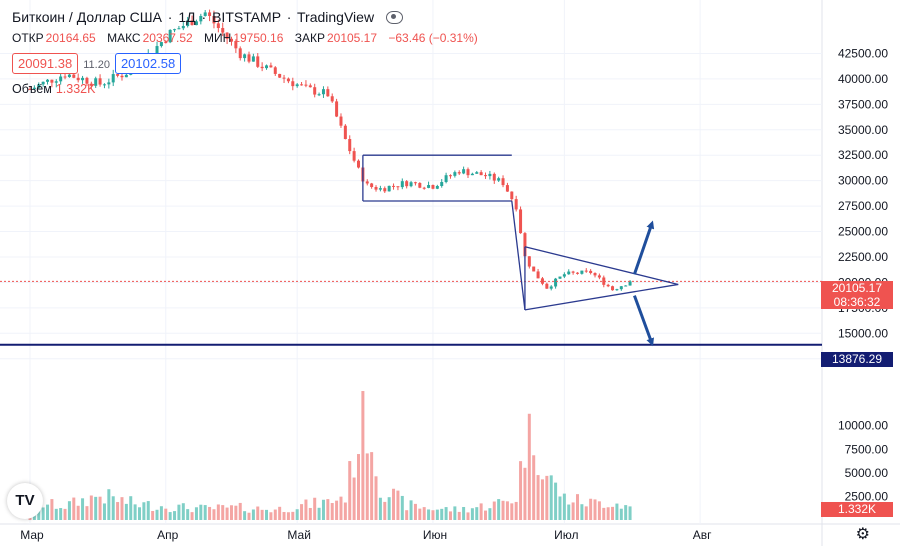 This screenshot has width=900, height=546. I want to click on volume-legend: Объём 1.332K, so click(53, 89).